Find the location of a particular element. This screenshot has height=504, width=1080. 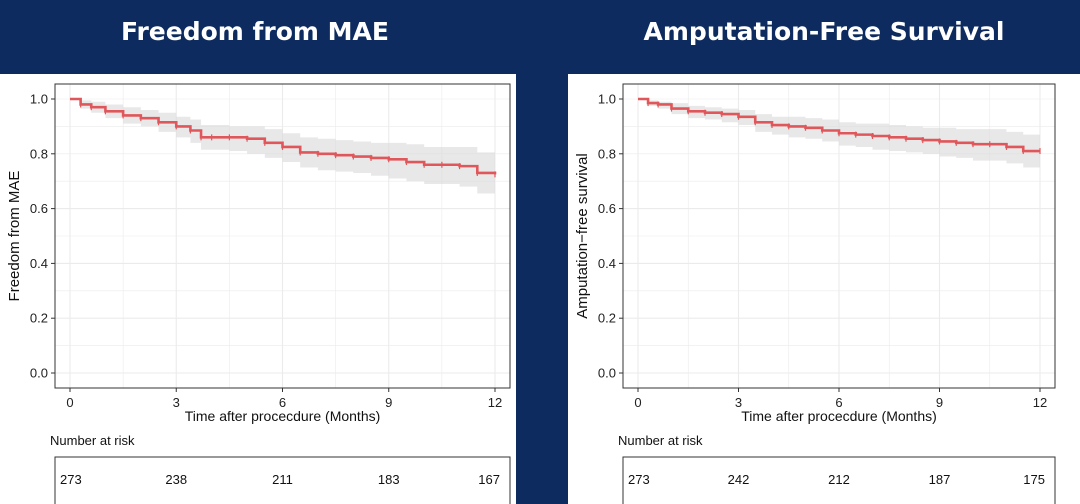

chart-title-right: Amputation-Free Survival is located at coordinates (824, 31).